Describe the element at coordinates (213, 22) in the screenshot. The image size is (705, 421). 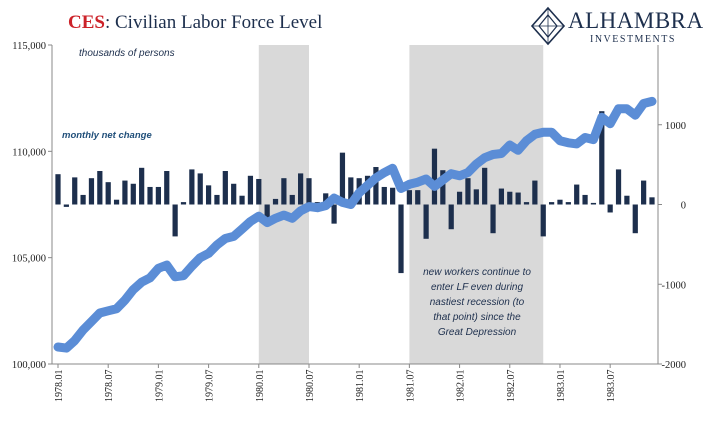
I see `title-main: : Civilian Labor Force Level` at that location.